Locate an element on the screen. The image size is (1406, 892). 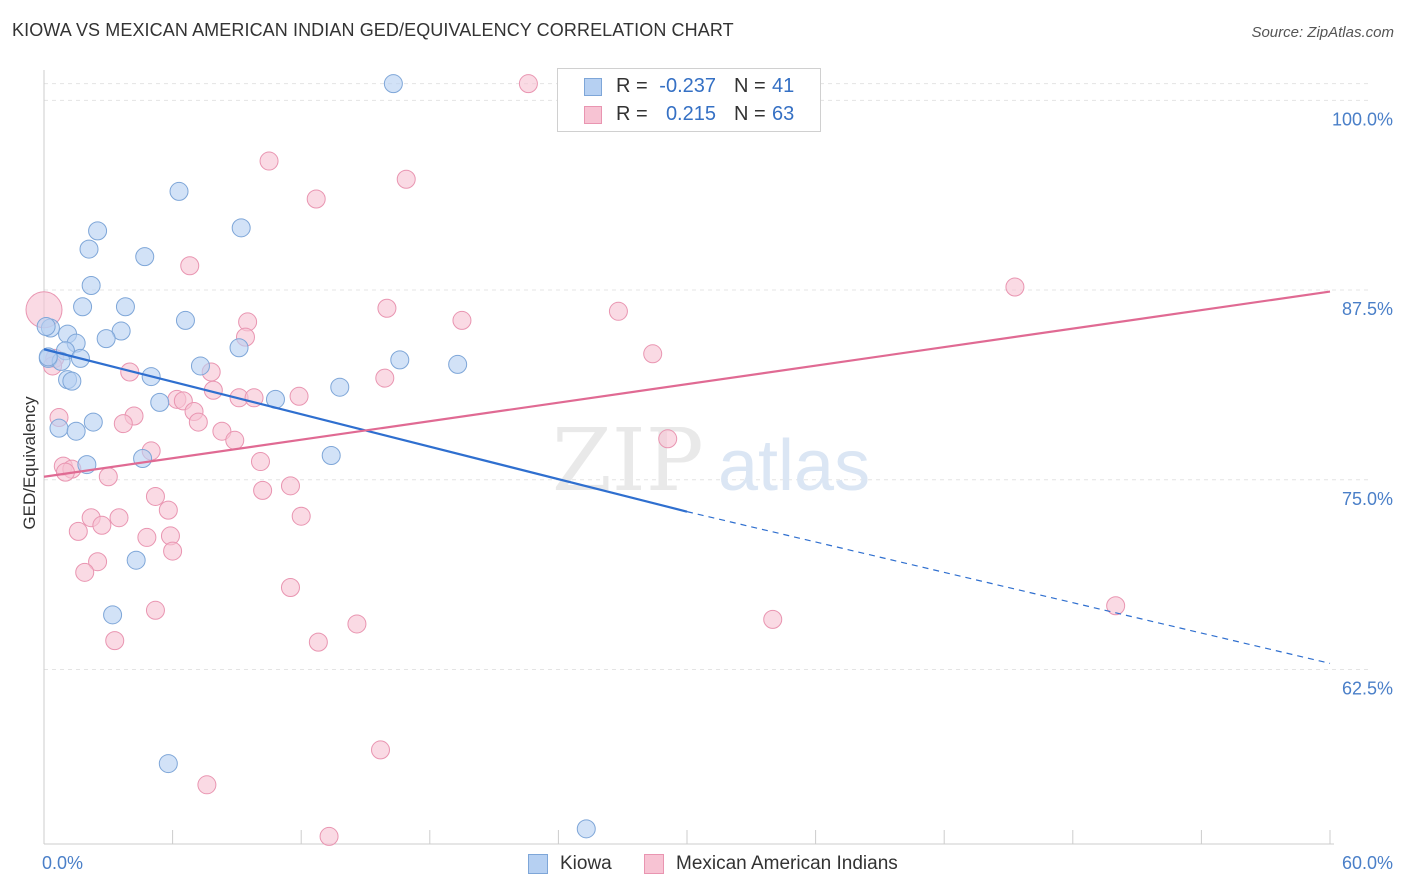
y-tick-label: 62.5% is located at coordinates (1367, 688).